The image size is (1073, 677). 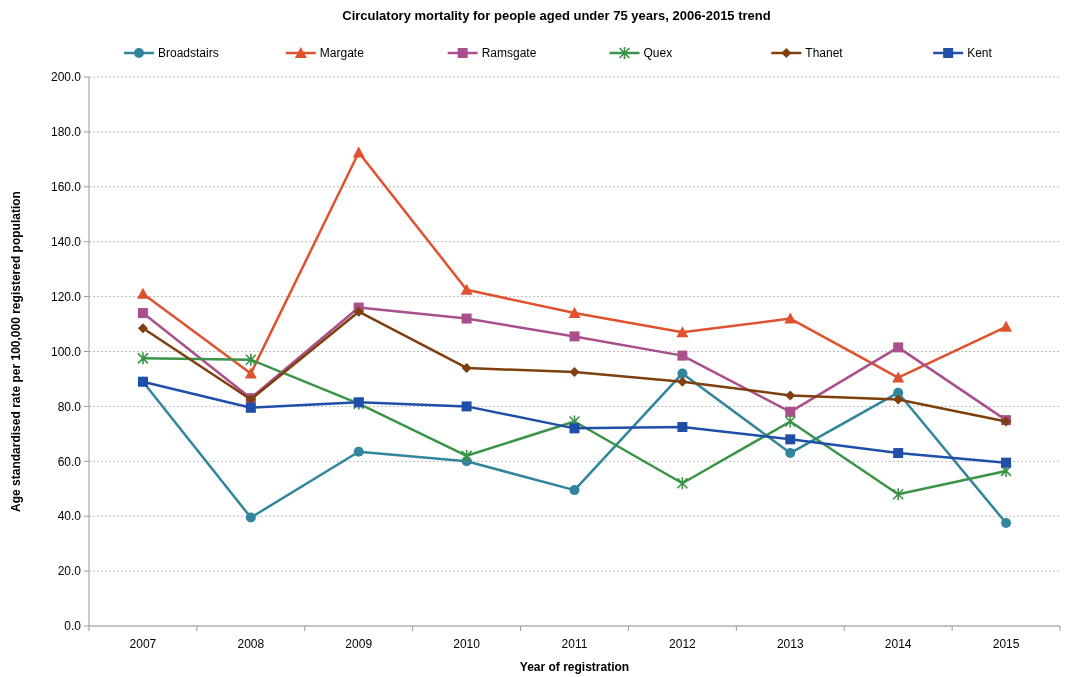 What do you see at coordinates (556, 15) in the screenshot?
I see `chart-title: Circulatory mortality for people aged under 75 years, 2006-2015 trend` at bounding box center [556, 15].